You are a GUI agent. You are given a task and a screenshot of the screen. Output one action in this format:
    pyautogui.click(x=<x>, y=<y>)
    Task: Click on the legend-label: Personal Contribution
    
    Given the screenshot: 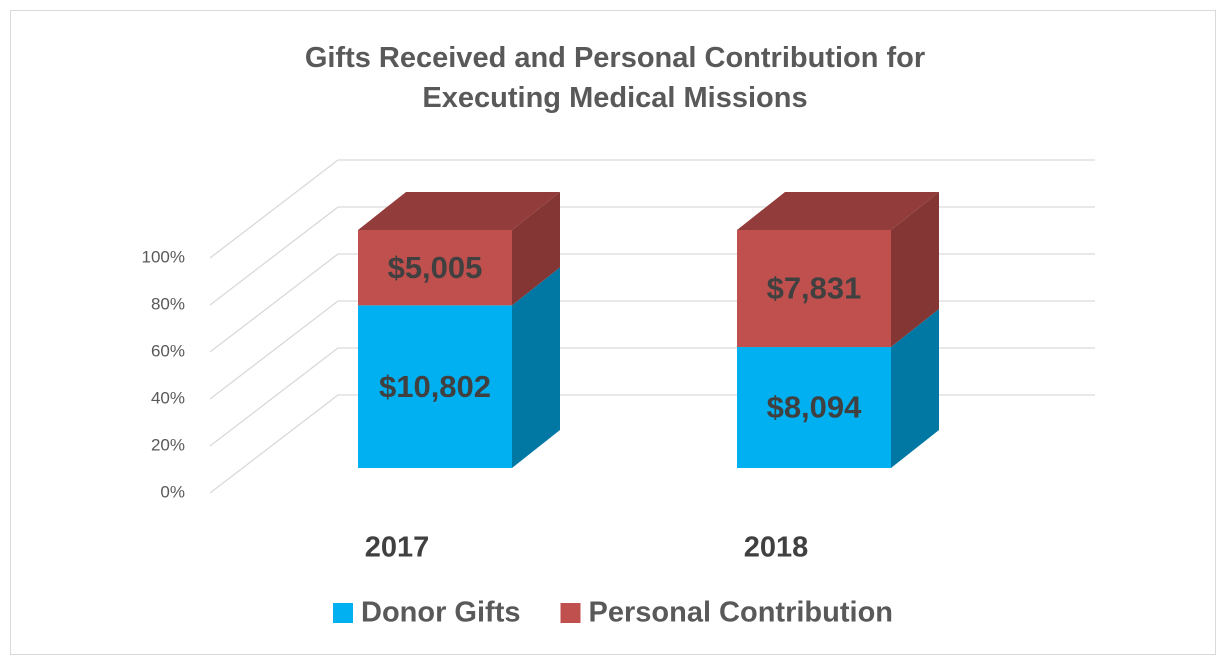 What is the action you would take?
    pyautogui.click(x=741, y=613)
    